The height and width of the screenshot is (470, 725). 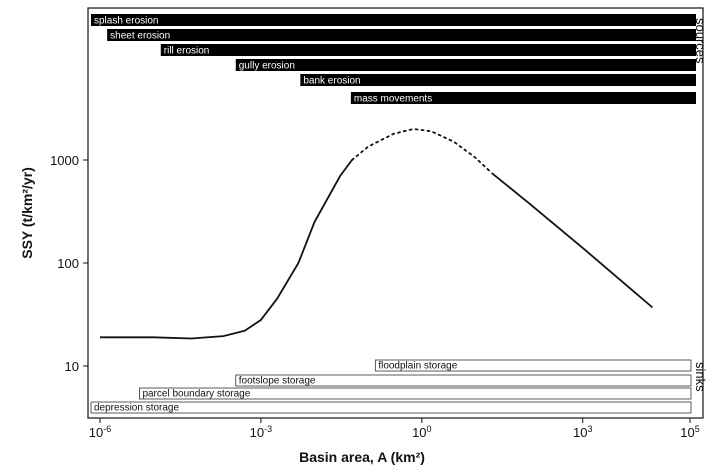 I want to click on source-bar-label: mass movements, so click(x=393, y=99).